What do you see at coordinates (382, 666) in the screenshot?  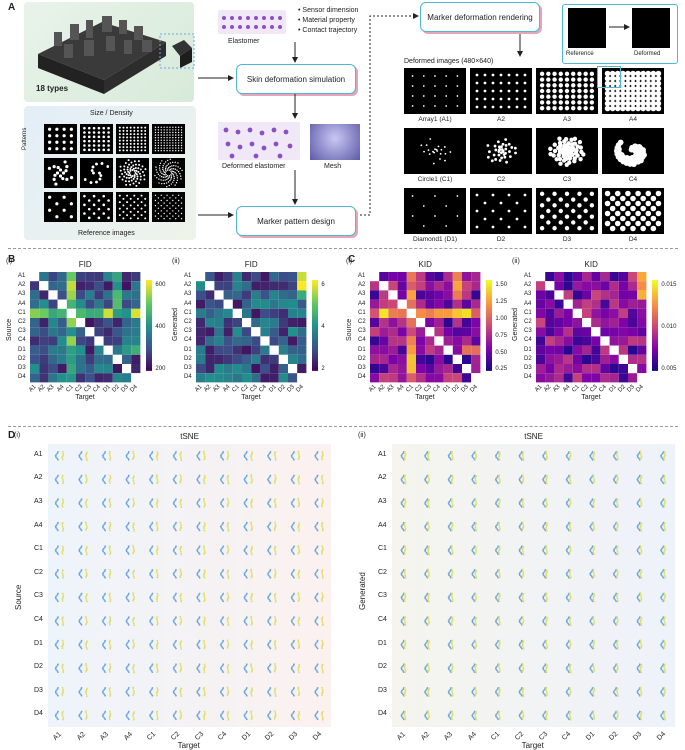 I see `tick-label: D2` at bounding box center [382, 666].